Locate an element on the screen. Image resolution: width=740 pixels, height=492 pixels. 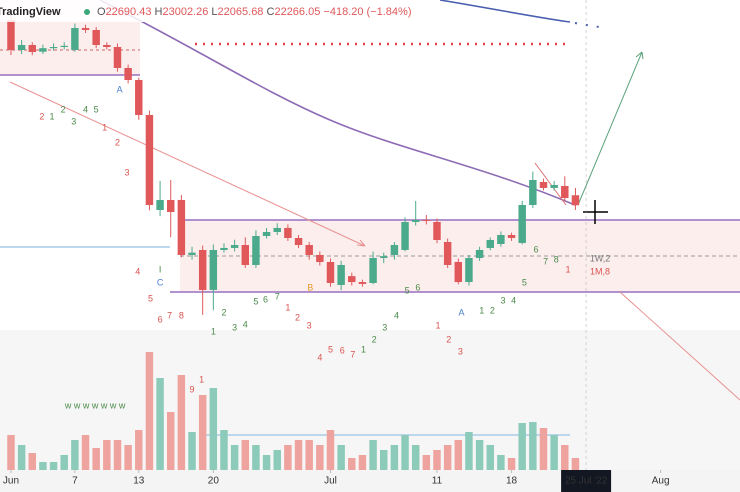
x-tick-label: 13 is located at coordinates (139, 481).